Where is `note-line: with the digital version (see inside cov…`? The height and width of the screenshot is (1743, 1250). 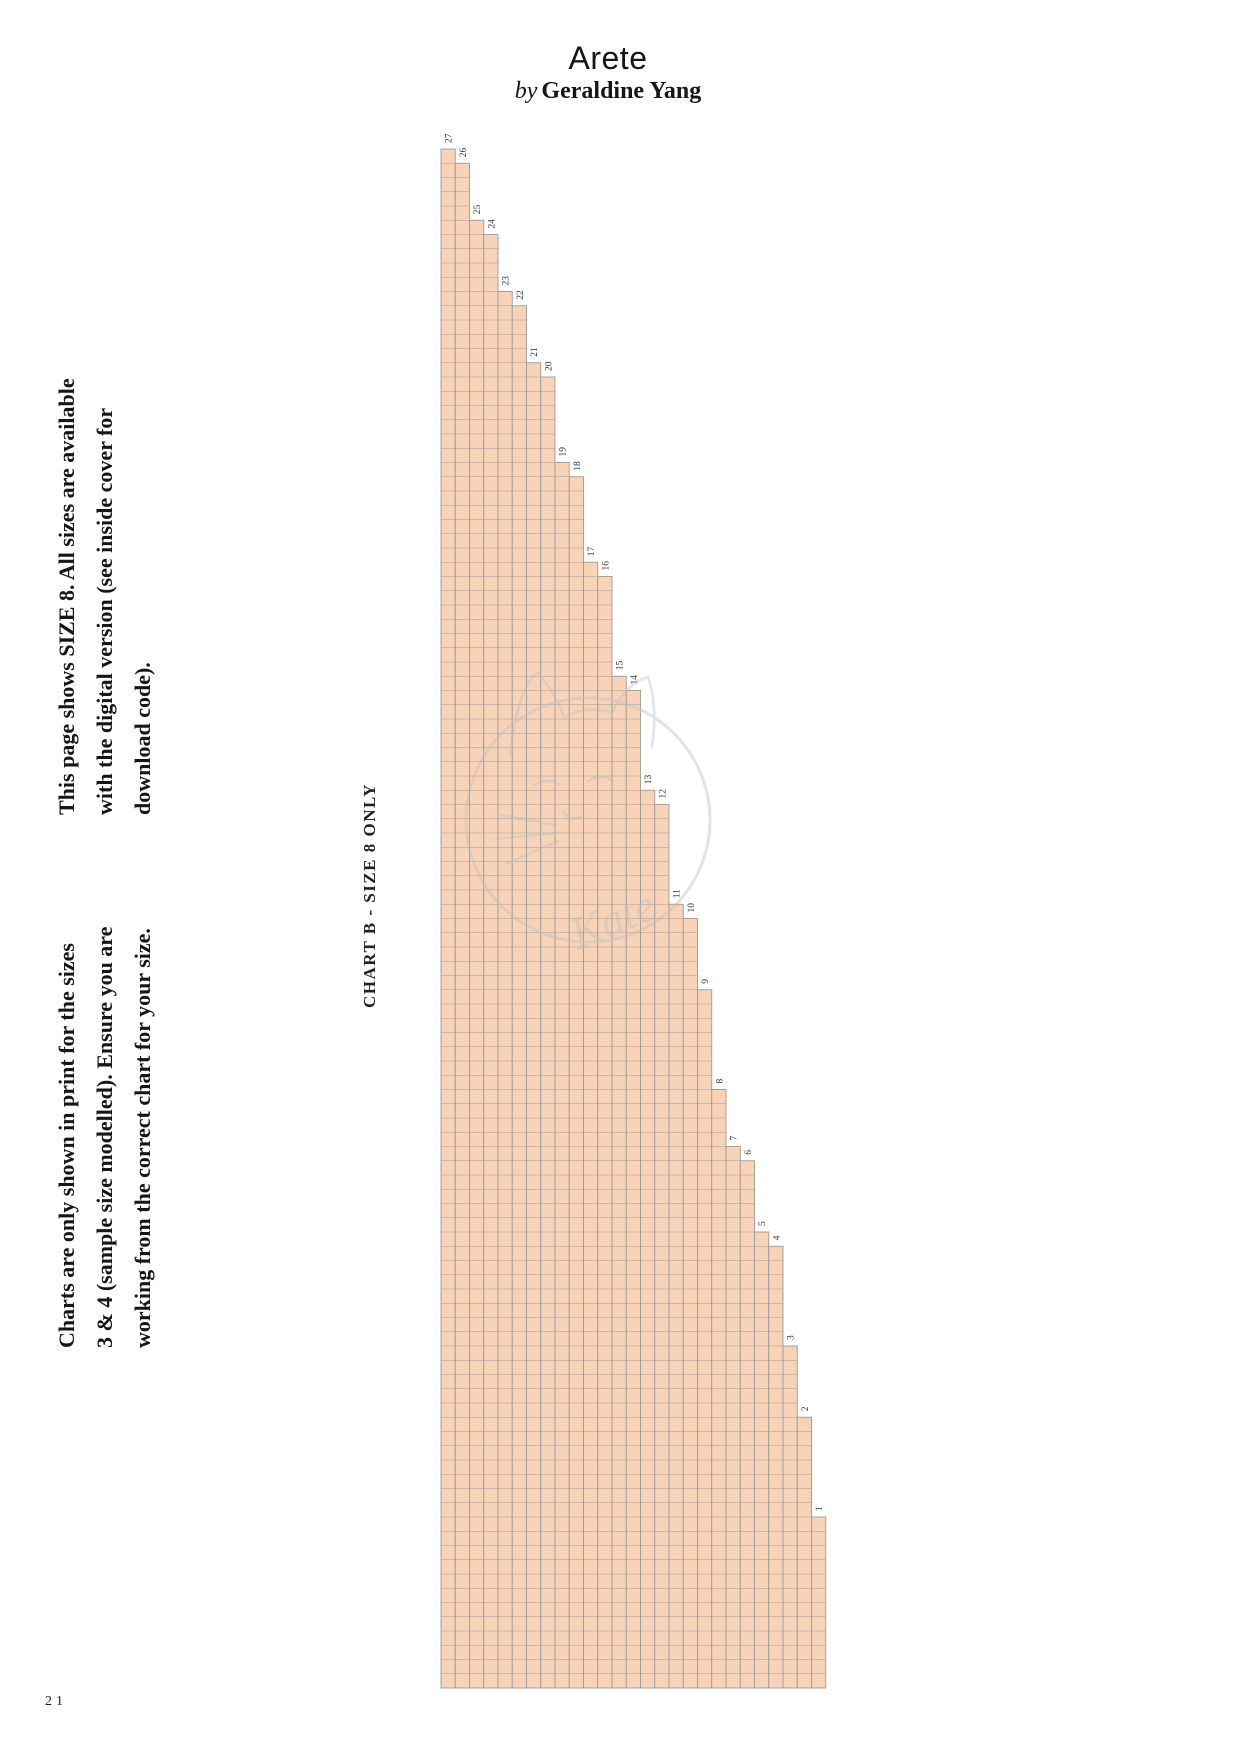
note-line: with the digital version (see inside cov… is located at coordinates (104, 611).